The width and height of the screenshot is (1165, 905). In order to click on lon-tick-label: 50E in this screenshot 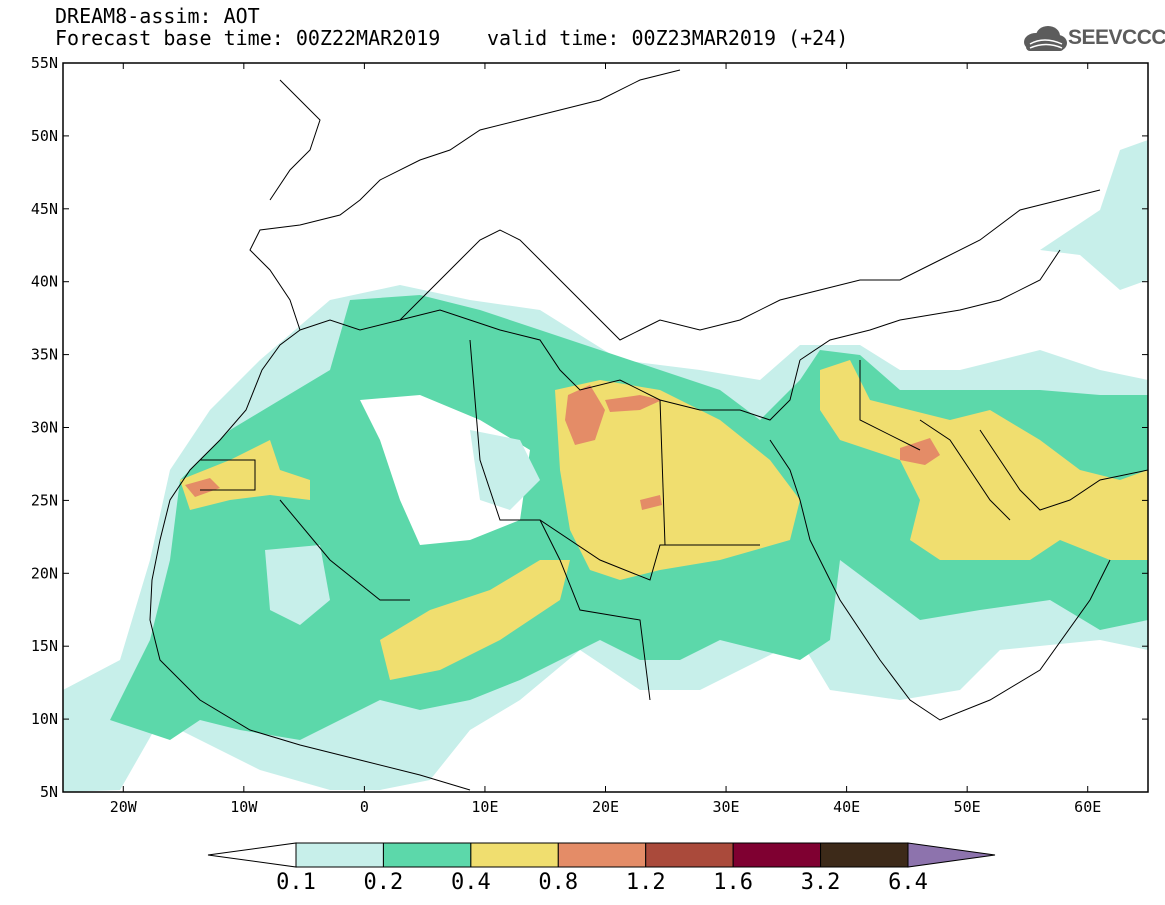, I will do `click(967, 807)`.